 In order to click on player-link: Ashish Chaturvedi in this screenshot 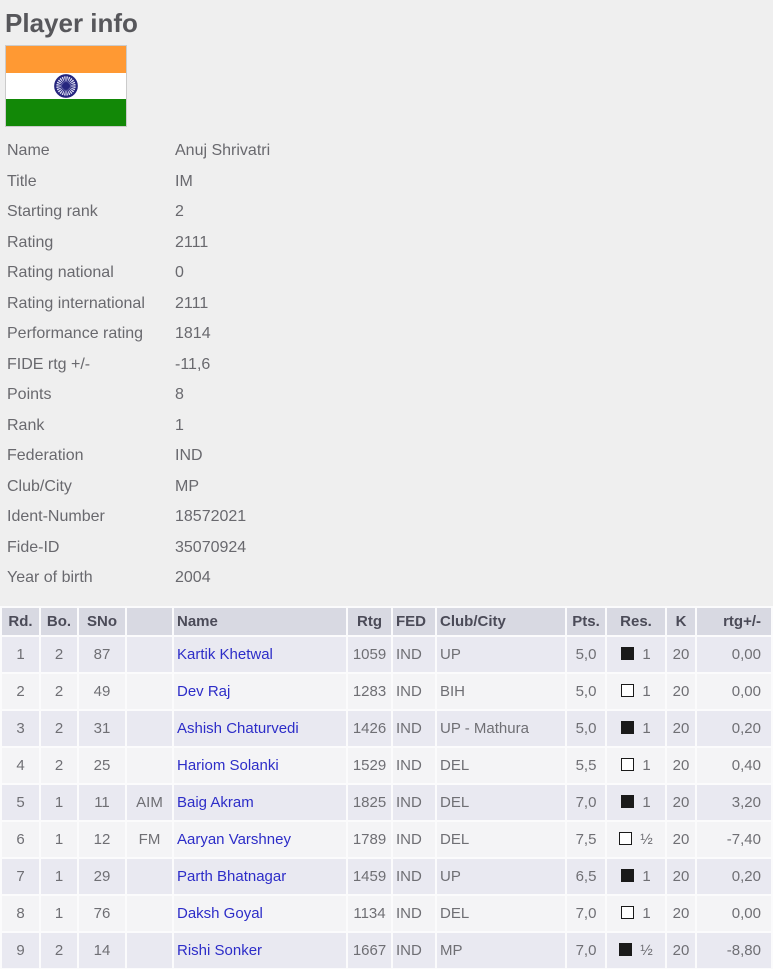, I will do `click(238, 728)`.